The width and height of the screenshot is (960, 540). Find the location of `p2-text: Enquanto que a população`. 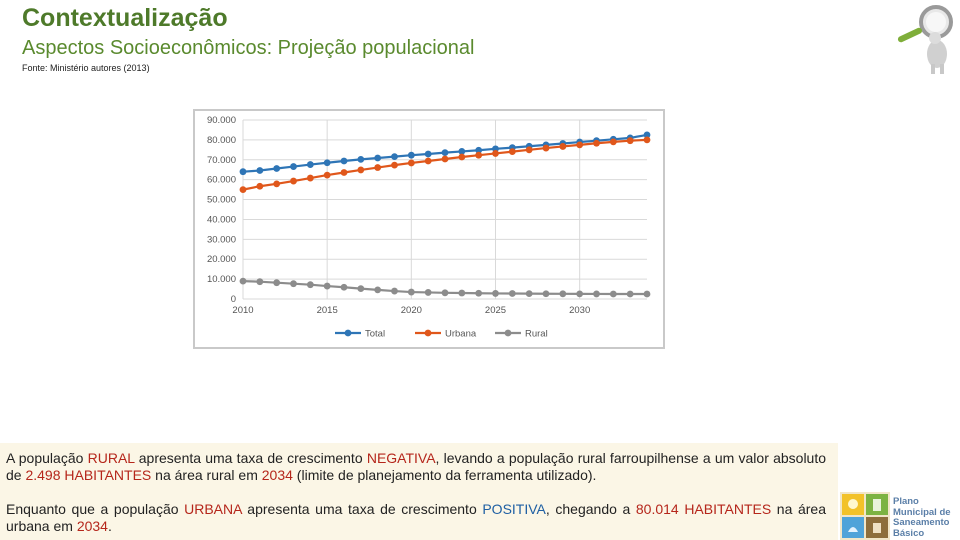

p2-text: Enquanto que a população is located at coordinates (95, 509).